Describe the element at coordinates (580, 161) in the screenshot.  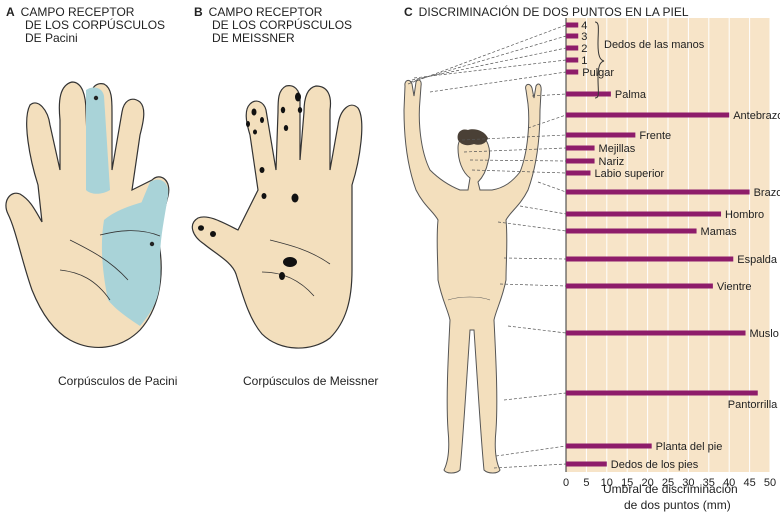
I see `bar-nariz` at that location.